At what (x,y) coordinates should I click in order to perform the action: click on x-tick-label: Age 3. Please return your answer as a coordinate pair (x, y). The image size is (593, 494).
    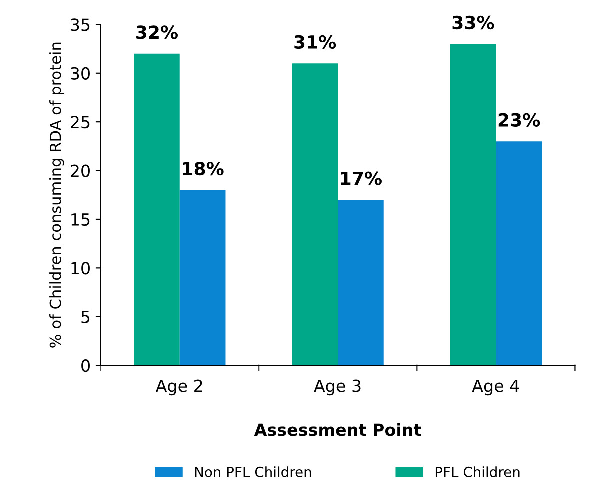
    Looking at the image, I should click on (337, 388).